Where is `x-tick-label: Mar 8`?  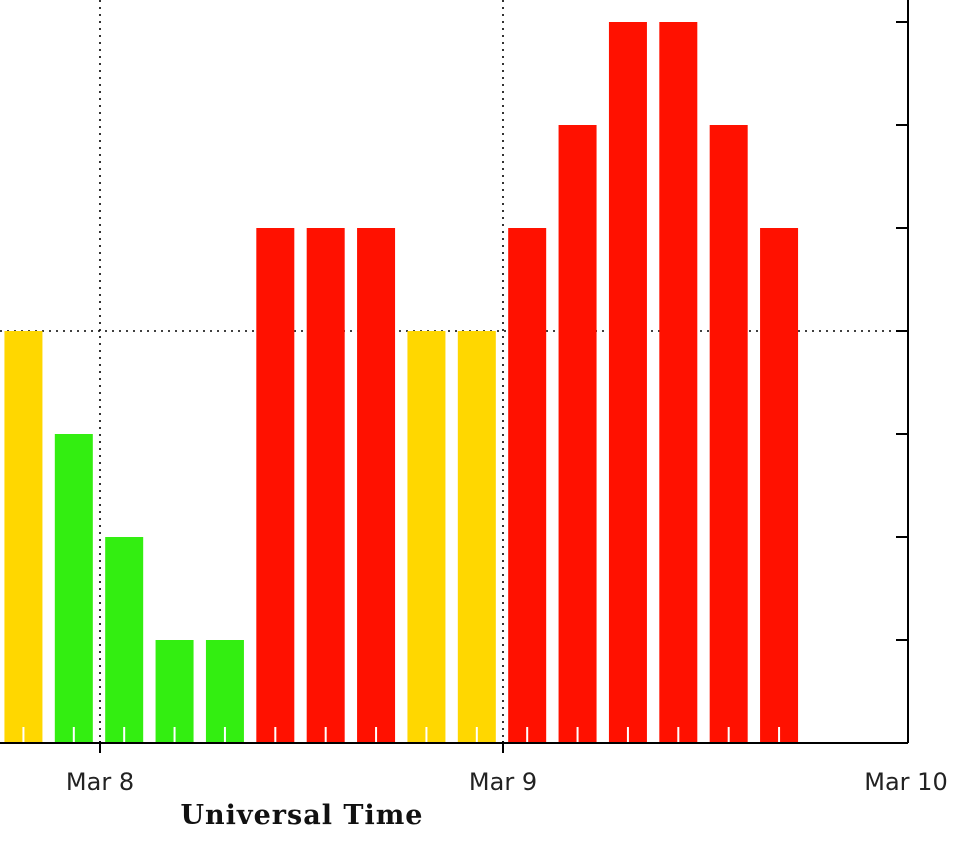 x-tick-label: Mar 8 is located at coordinates (100, 782).